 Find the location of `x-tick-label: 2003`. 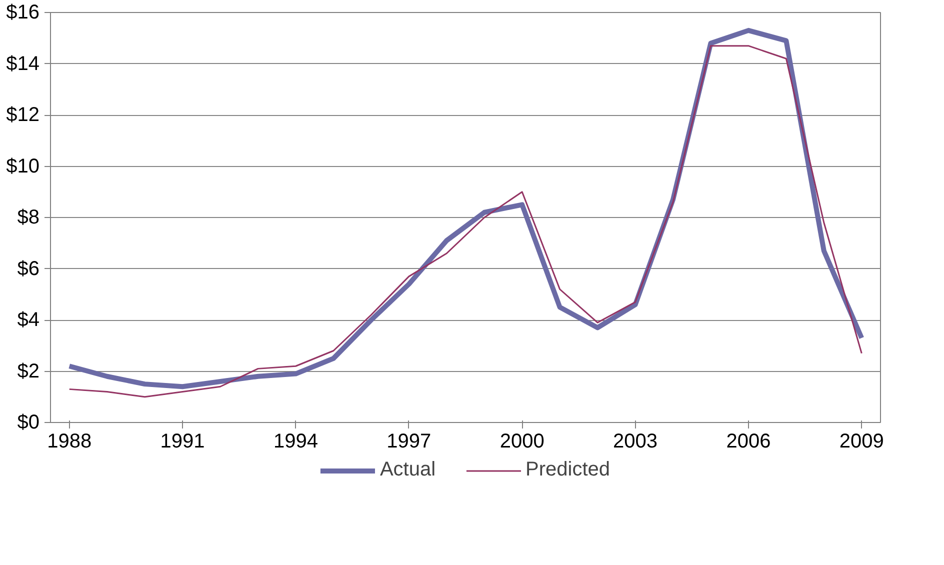

x-tick-label: 2003 is located at coordinates (635, 441).